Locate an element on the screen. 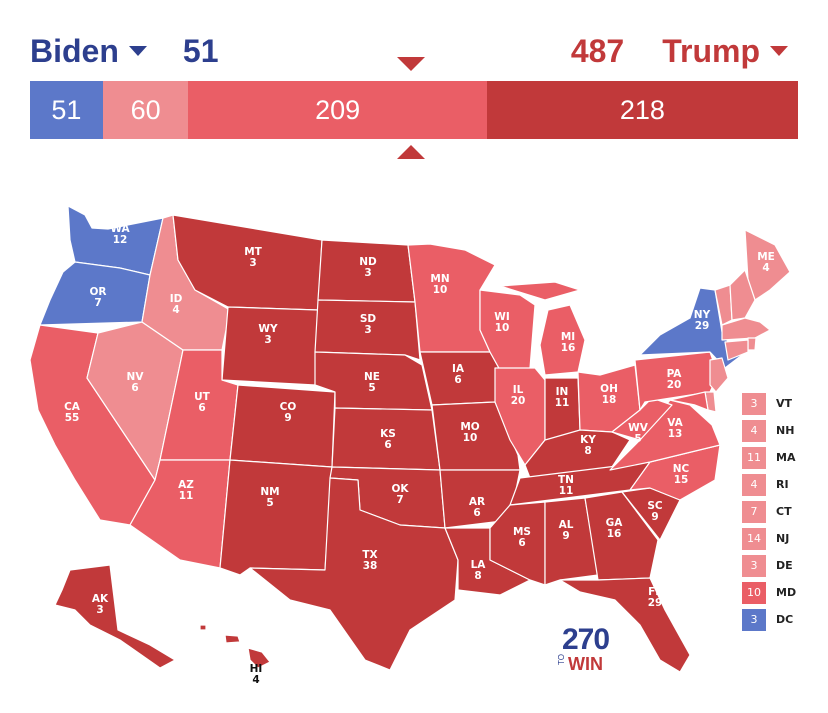 This screenshot has height=713, width=828. state-ev-ar: 6 is located at coordinates (476, 513).